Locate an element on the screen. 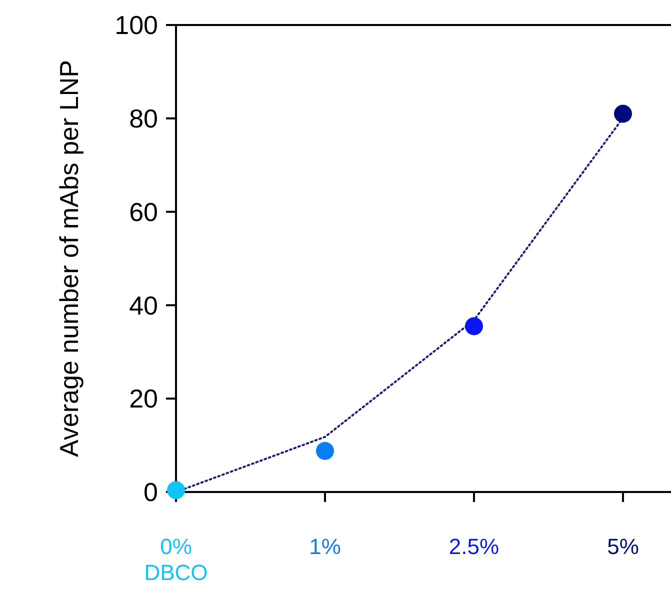 The height and width of the screenshot is (589, 671). x-tick-label: 2.5% is located at coordinates (474, 546).